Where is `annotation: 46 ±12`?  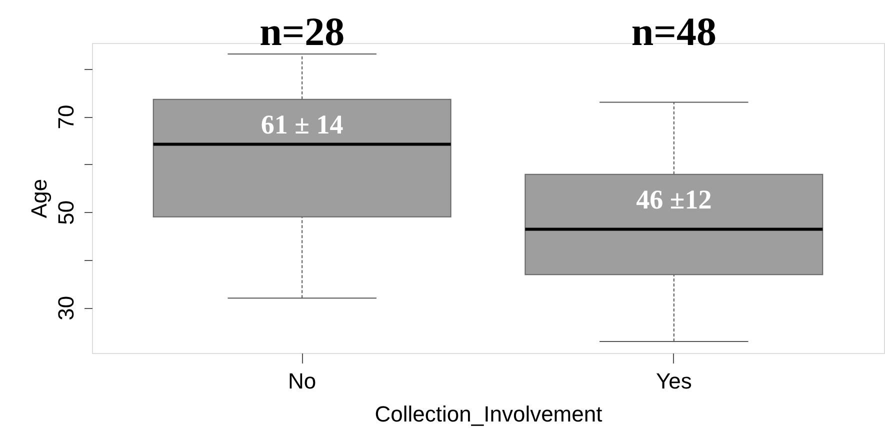
annotation: 46 ±12 is located at coordinates (674, 199).